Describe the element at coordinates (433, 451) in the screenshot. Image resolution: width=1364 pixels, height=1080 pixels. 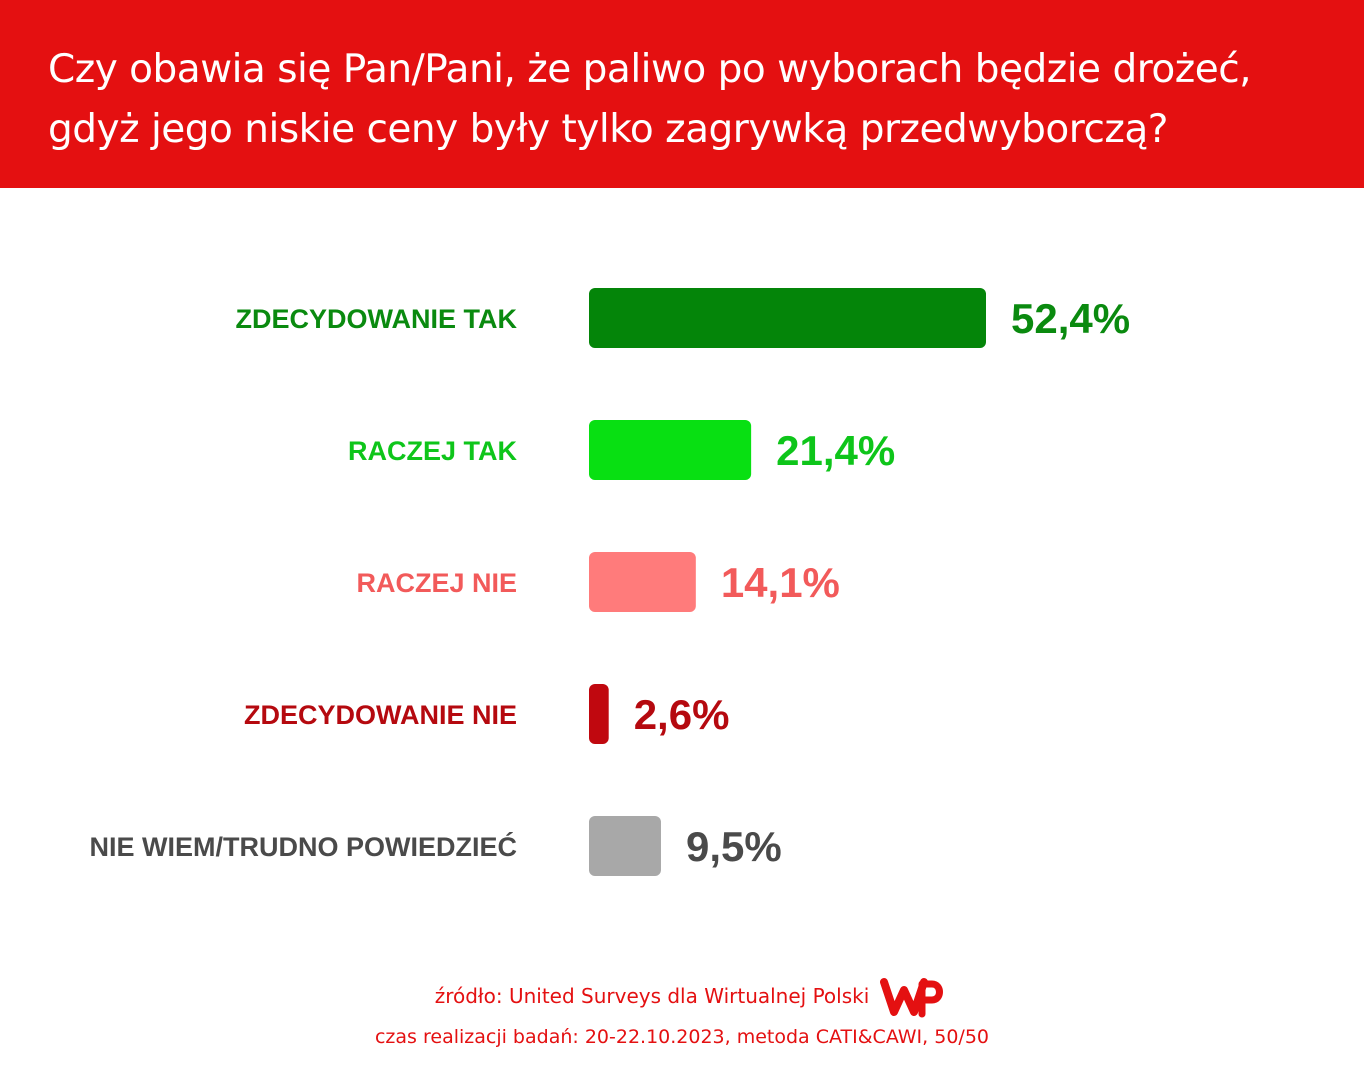
I see `category-label: RACZEJ TAK` at that location.